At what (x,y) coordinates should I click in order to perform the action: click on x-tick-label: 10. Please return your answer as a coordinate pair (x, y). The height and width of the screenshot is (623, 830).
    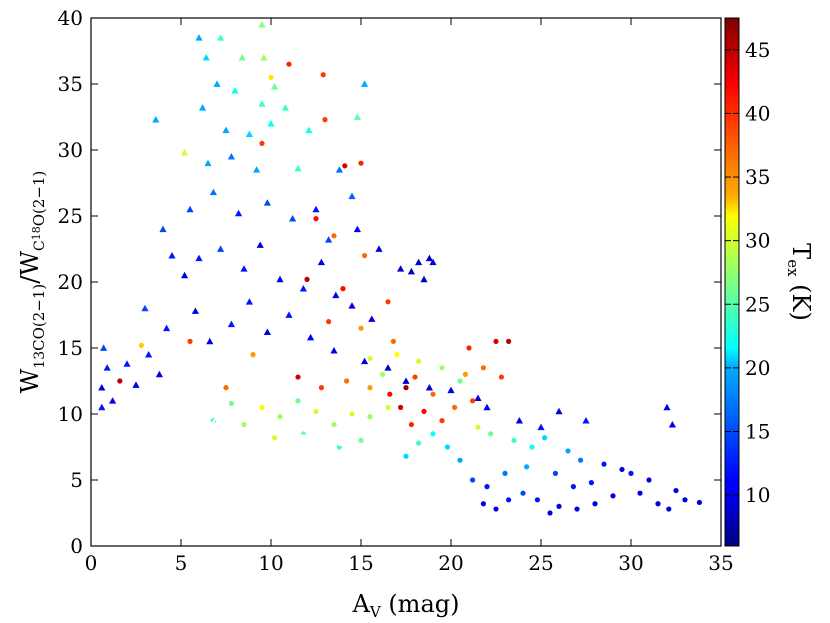
    Looking at the image, I should click on (270, 563).